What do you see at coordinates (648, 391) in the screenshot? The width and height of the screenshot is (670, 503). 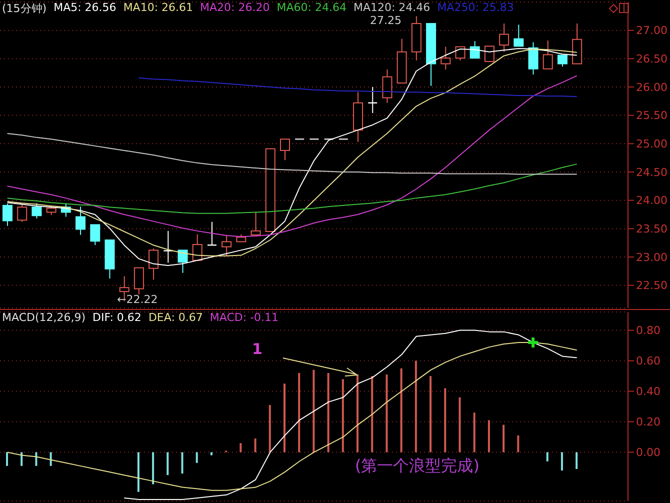 I see `y-tick-label: 0.40` at bounding box center [648, 391].